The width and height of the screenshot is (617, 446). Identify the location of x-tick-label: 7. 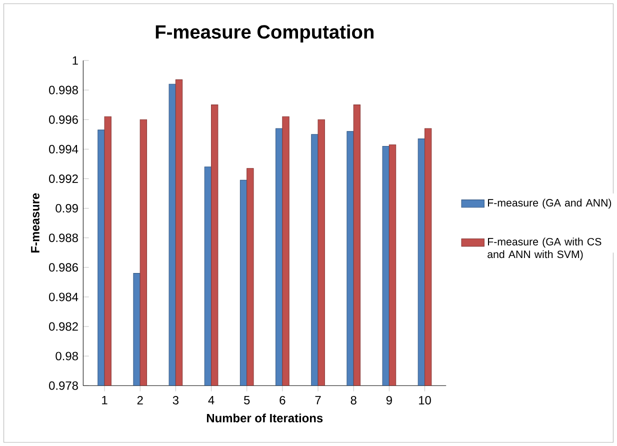
(318, 400).